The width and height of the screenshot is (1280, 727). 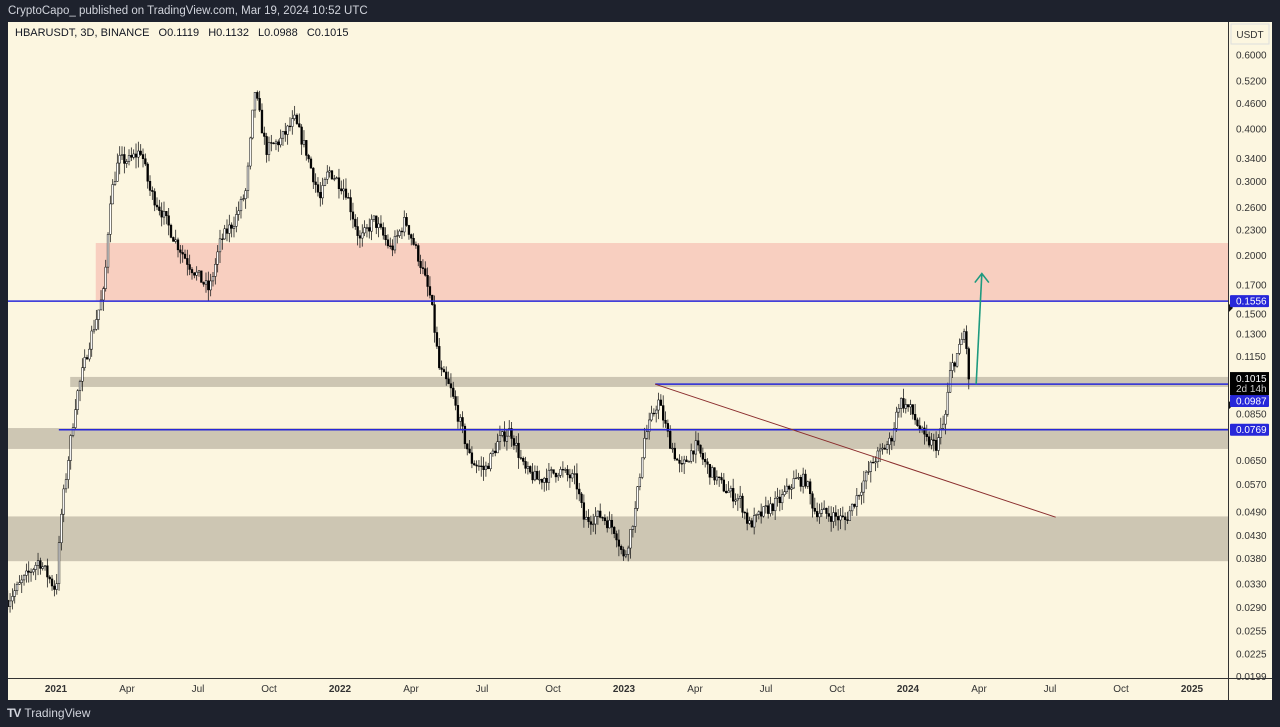 What do you see at coordinates (640, 689) in the screenshot?
I see `time-axis` at bounding box center [640, 689].